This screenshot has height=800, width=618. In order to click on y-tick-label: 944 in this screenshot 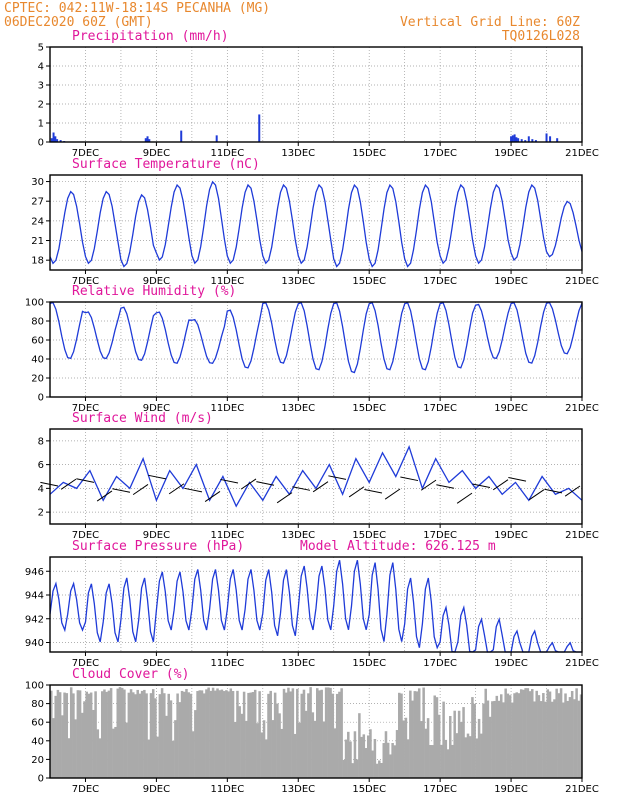, I will do `click(34, 596)`.